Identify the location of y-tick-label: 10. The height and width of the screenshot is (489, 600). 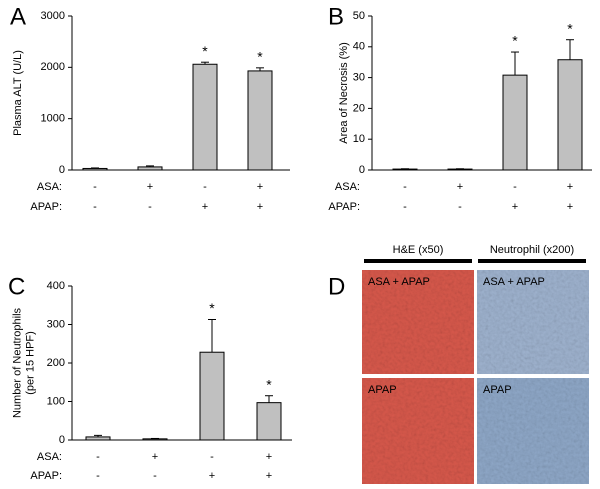
(359, 139).